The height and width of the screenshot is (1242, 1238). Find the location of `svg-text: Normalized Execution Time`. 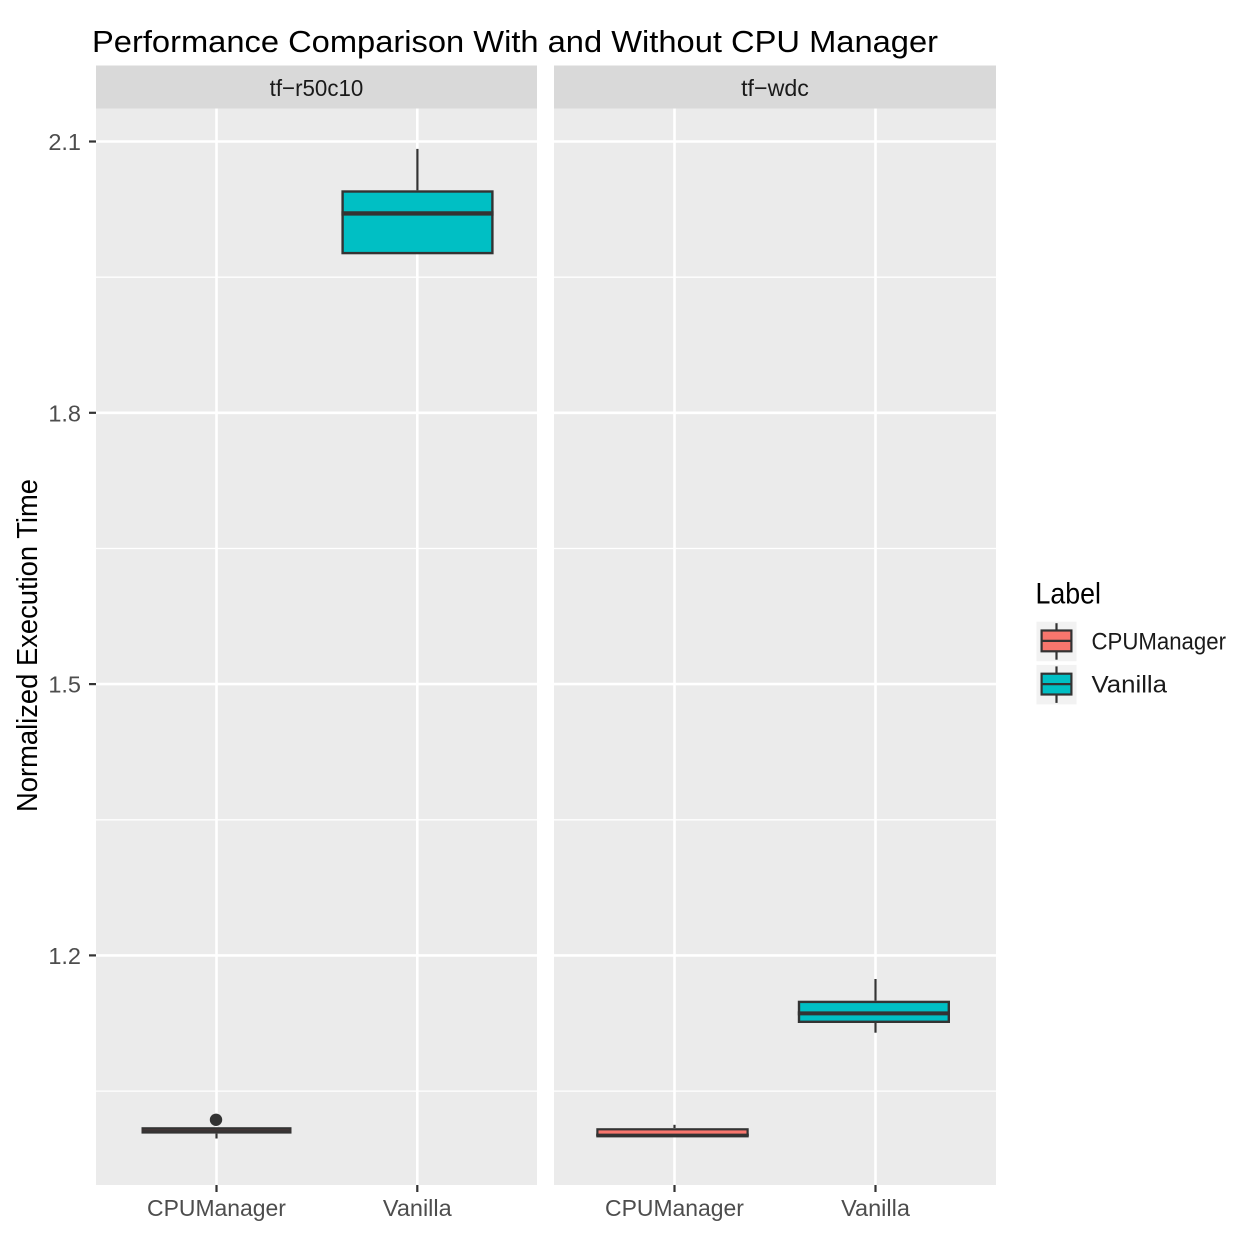

svg-text: Normalized Execution Time is located at coordinates (28, 645).